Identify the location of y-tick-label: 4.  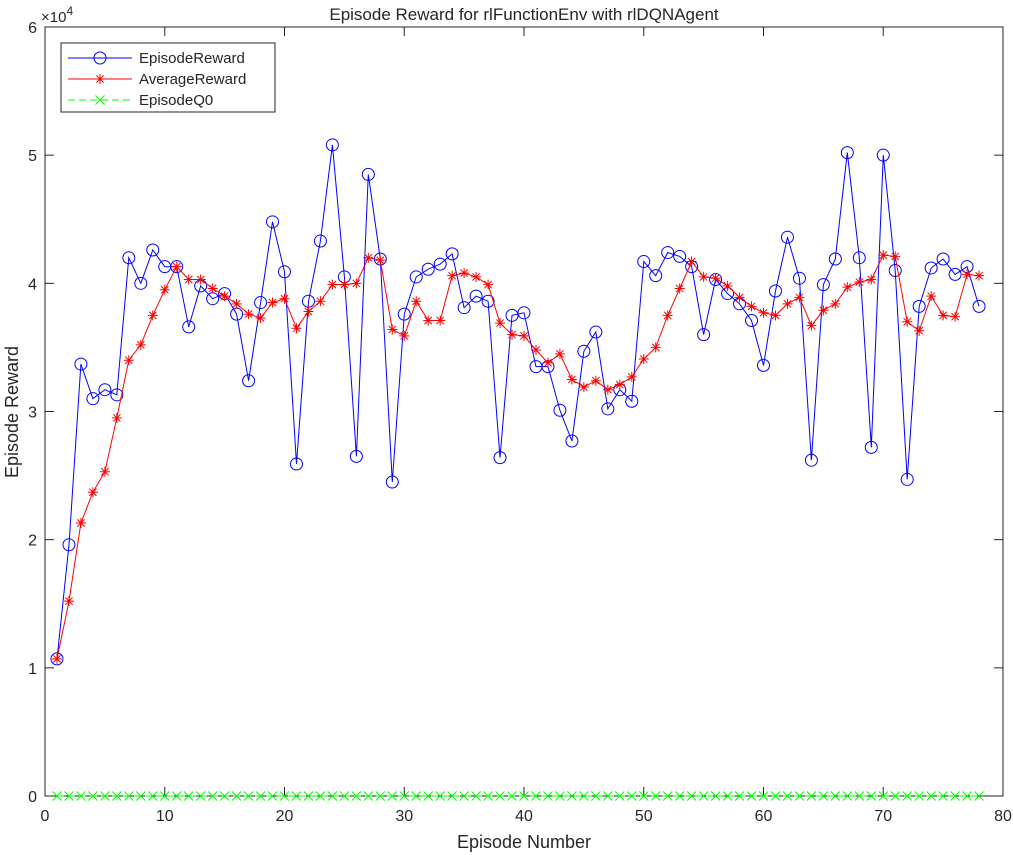
(32, 284).